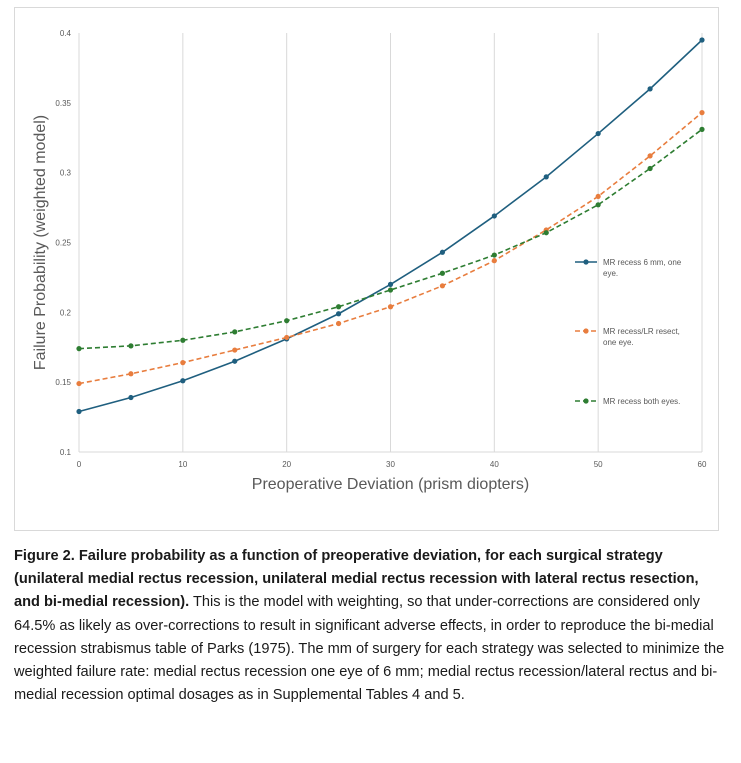 The image size is (741, 763). Describe the element at coordinates (63, 382) in the screenshot. I see `y-tick-label: 0.15` at that location.